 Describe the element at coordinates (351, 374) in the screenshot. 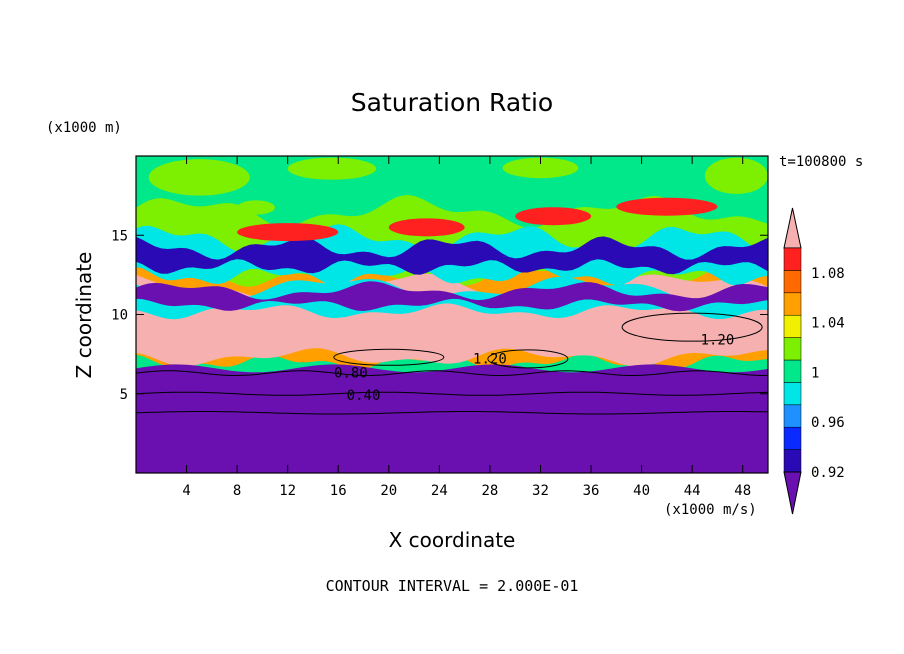

I see `contour-label: 0.80` at that location.